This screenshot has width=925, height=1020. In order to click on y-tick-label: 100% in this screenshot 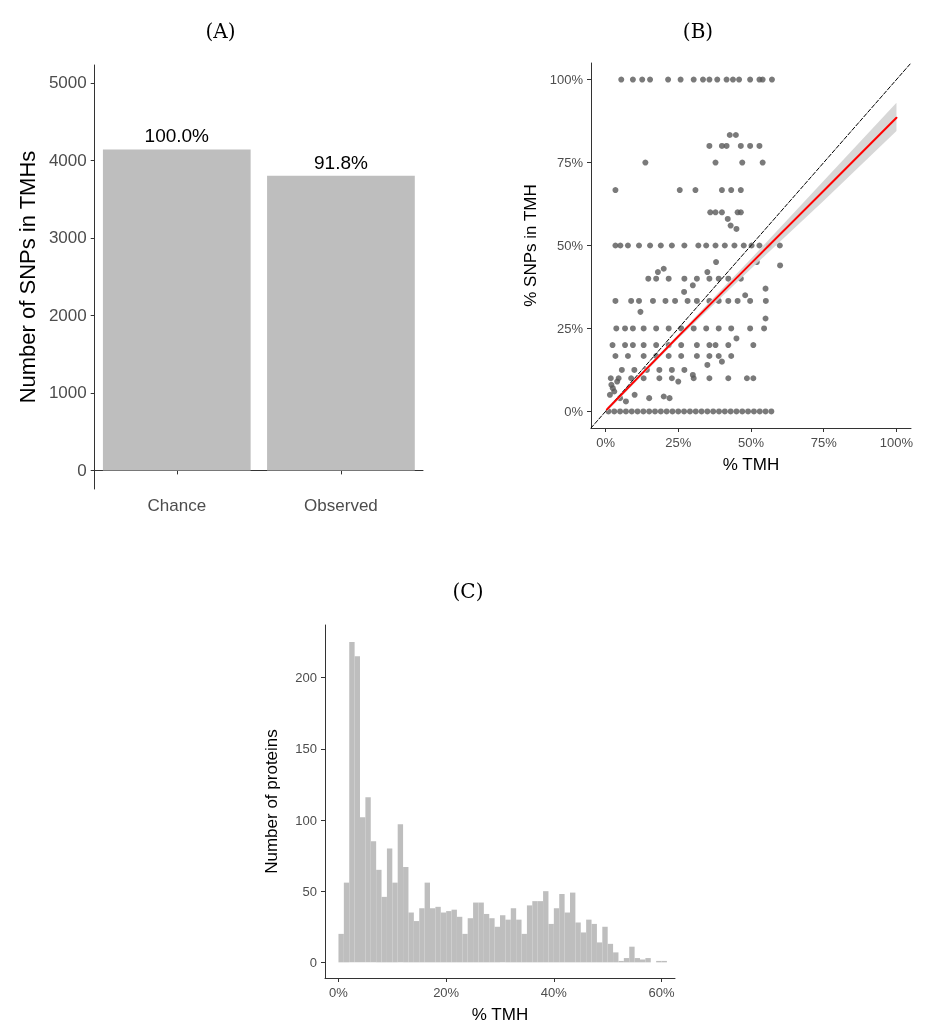, I will do `click(566, 80)`.